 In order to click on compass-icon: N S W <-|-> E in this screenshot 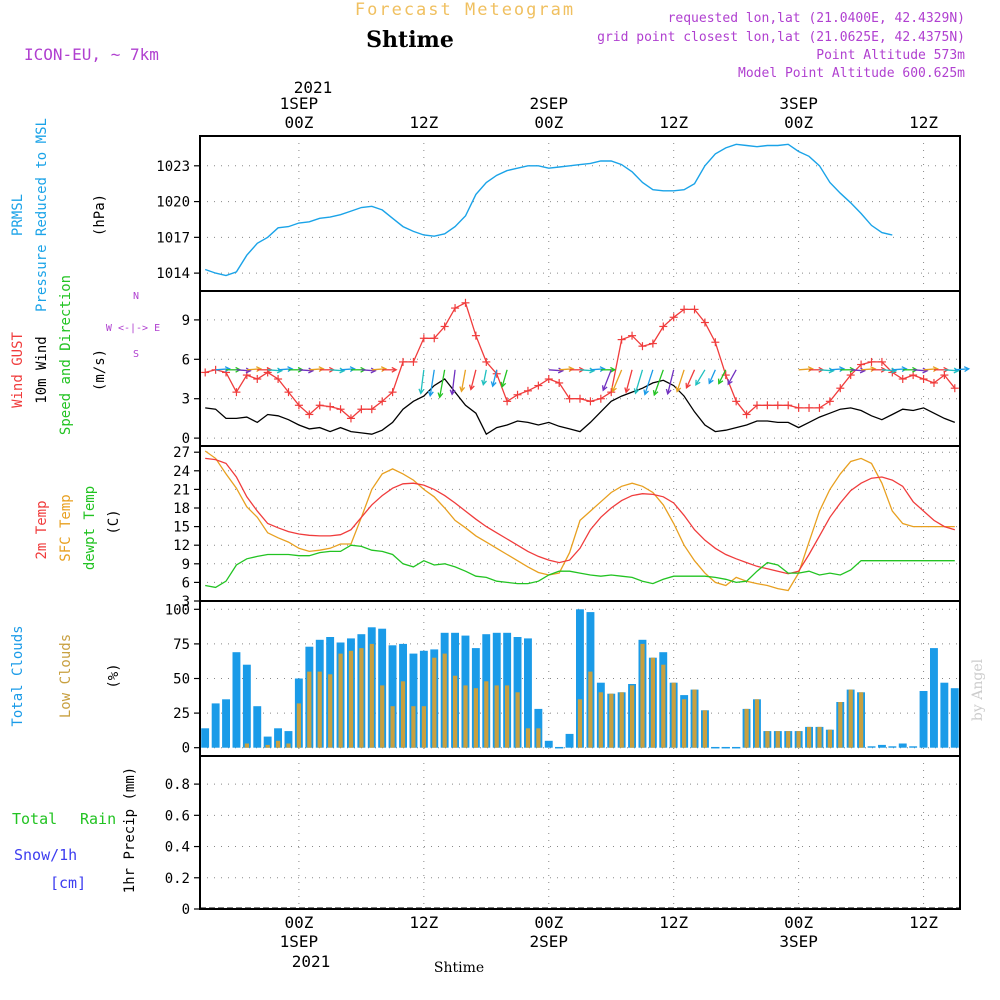, I will do `click(133, 325)`.